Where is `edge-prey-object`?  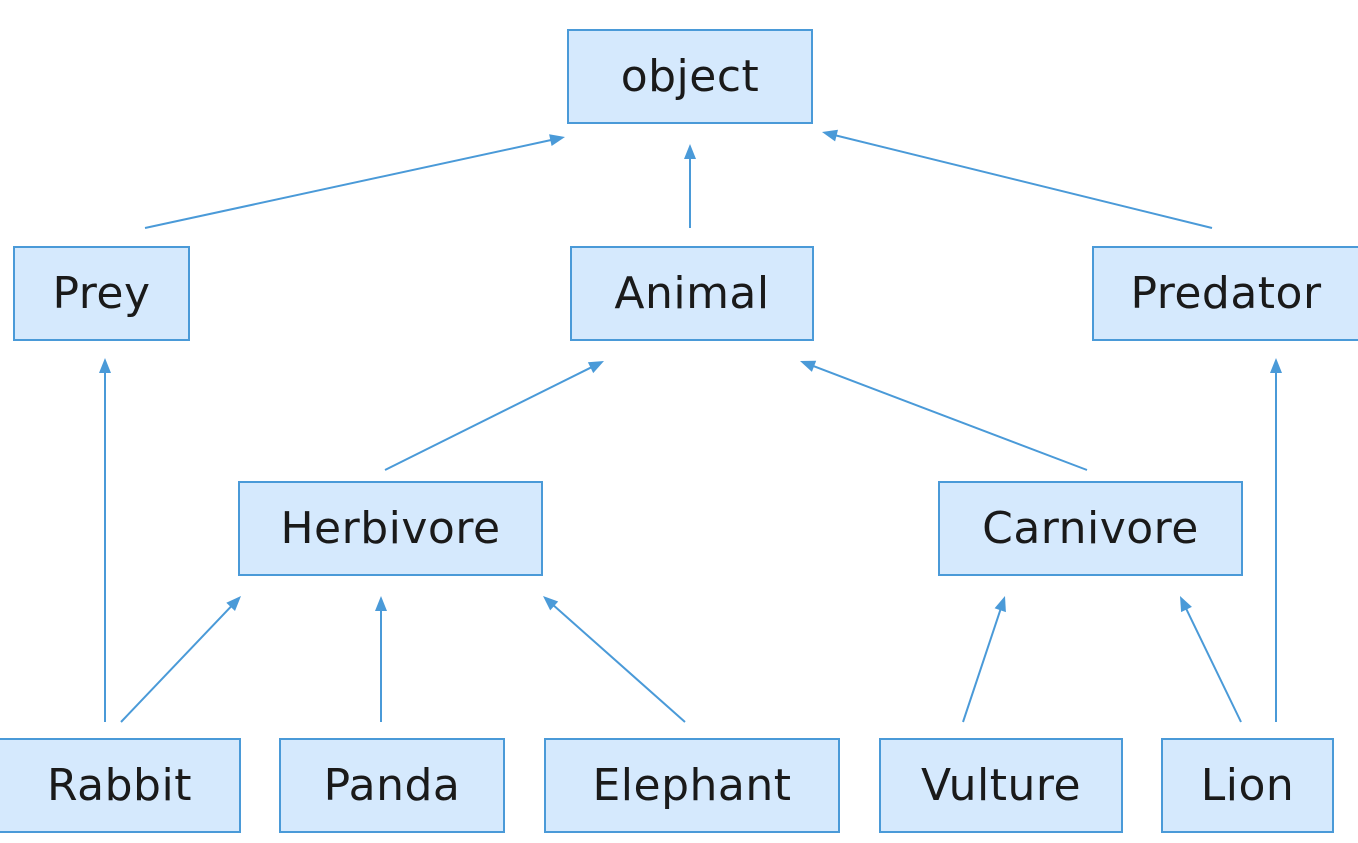 edge-prey-object is located at coordinates (354, 181).